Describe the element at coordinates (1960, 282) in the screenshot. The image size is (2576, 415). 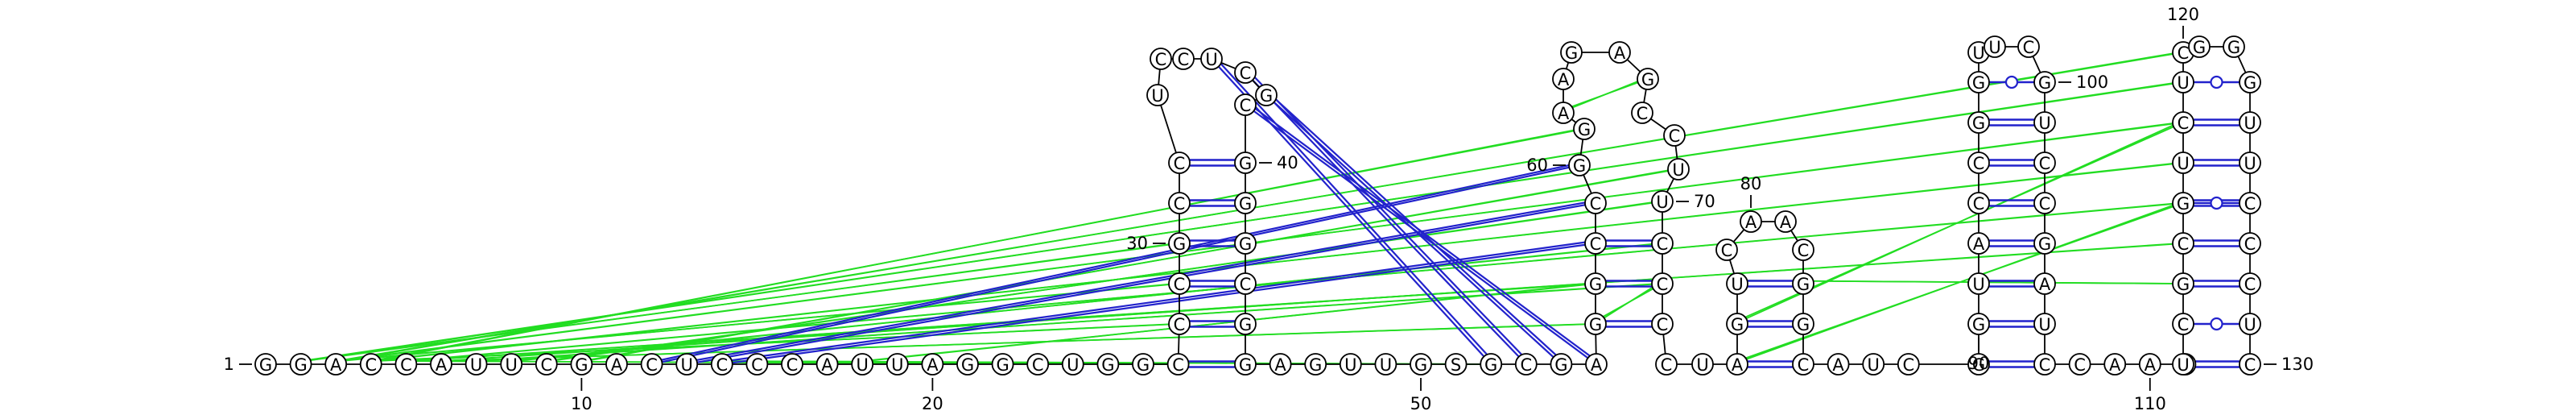
I see `long-range-interaction-line` at that location.